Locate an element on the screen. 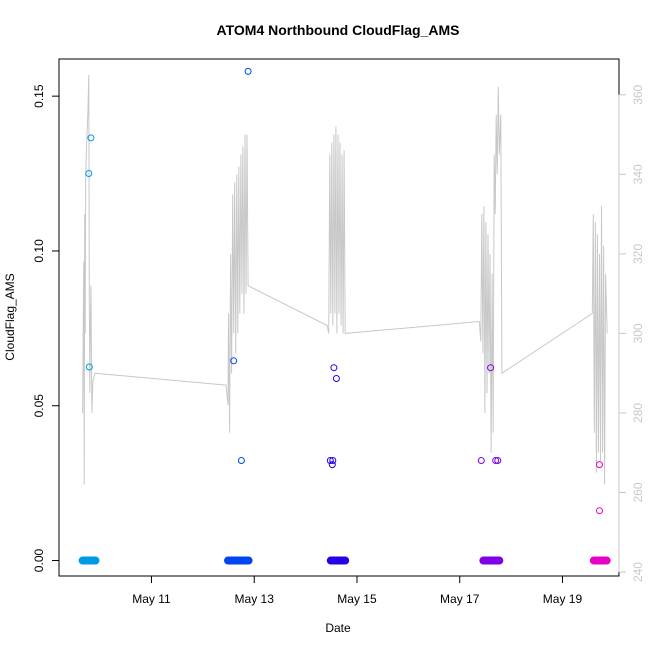 This screenshot has width=650, height=650. y-right-tick-label: 240 is located at coordinates (638, 572).